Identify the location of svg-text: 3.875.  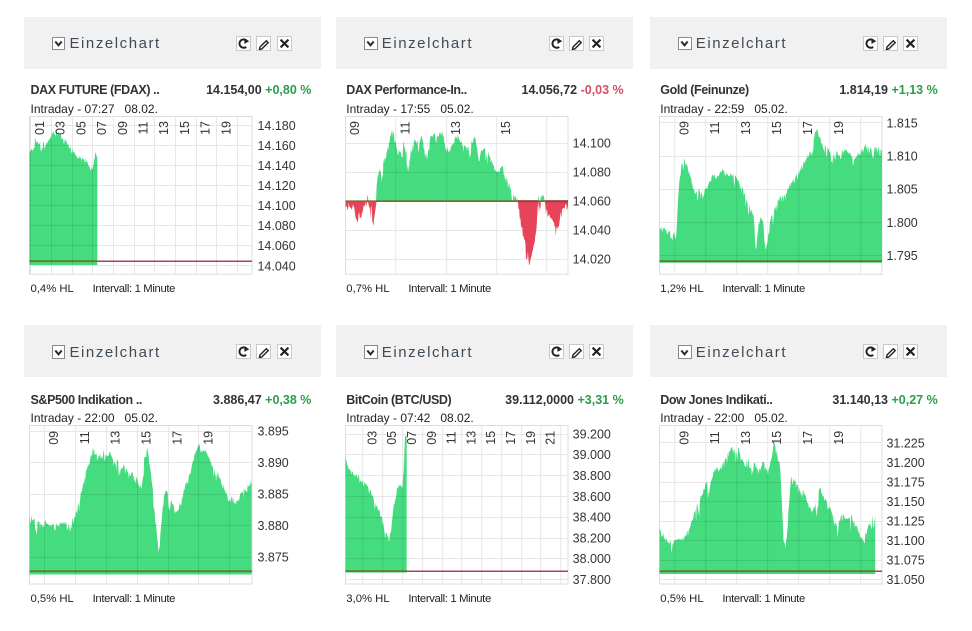
(272, 557).